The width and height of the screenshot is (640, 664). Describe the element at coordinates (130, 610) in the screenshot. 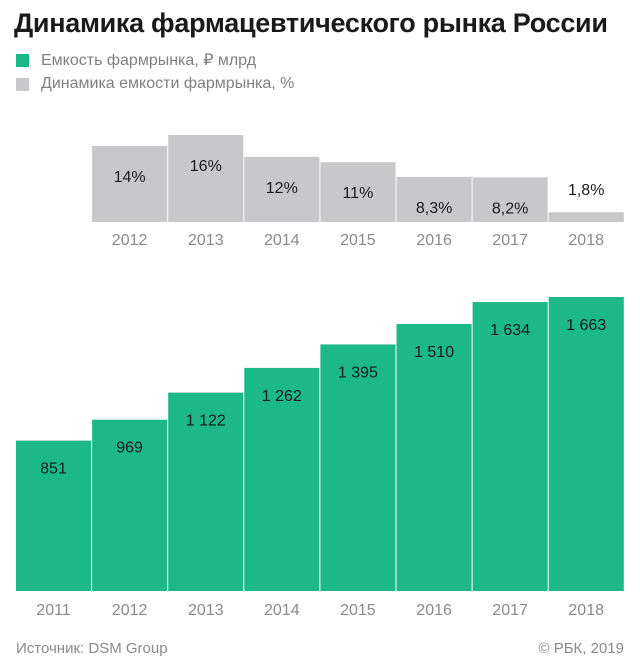

I see `market-size-year-label: 2012` at that location.